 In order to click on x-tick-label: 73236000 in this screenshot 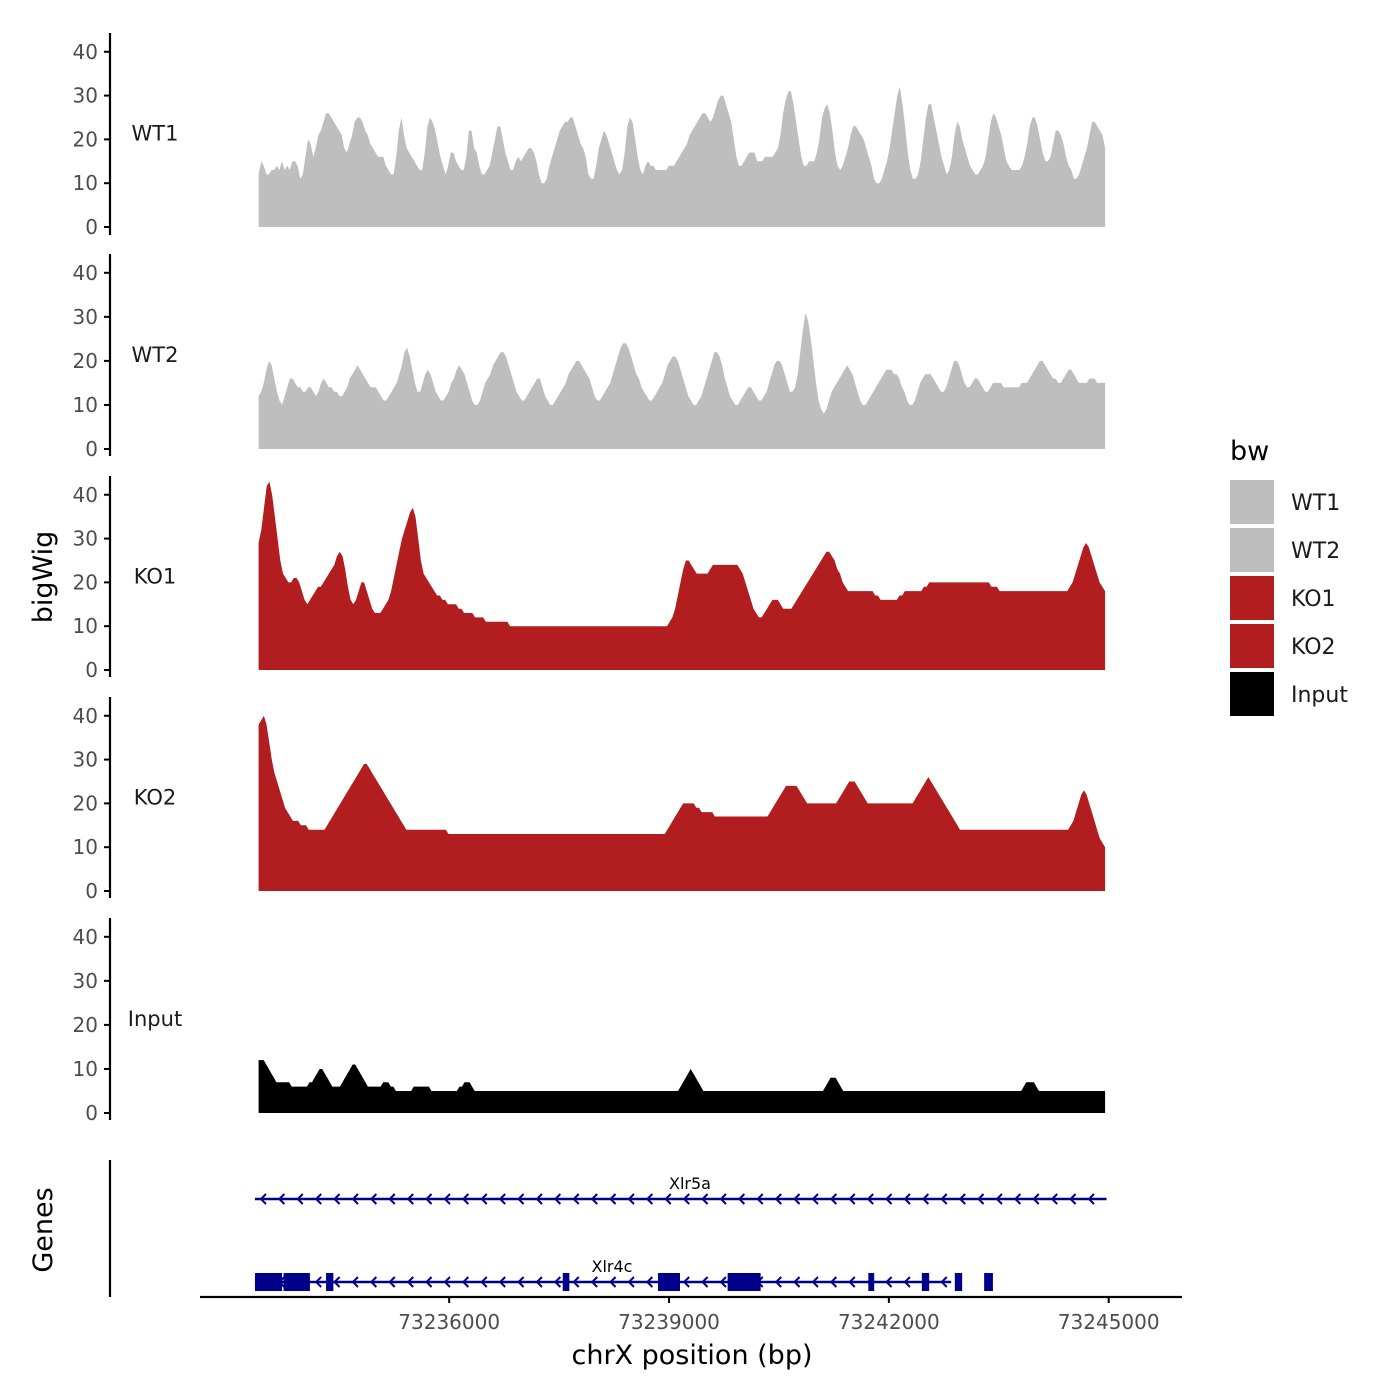, I will do `click(449, 1322)`.